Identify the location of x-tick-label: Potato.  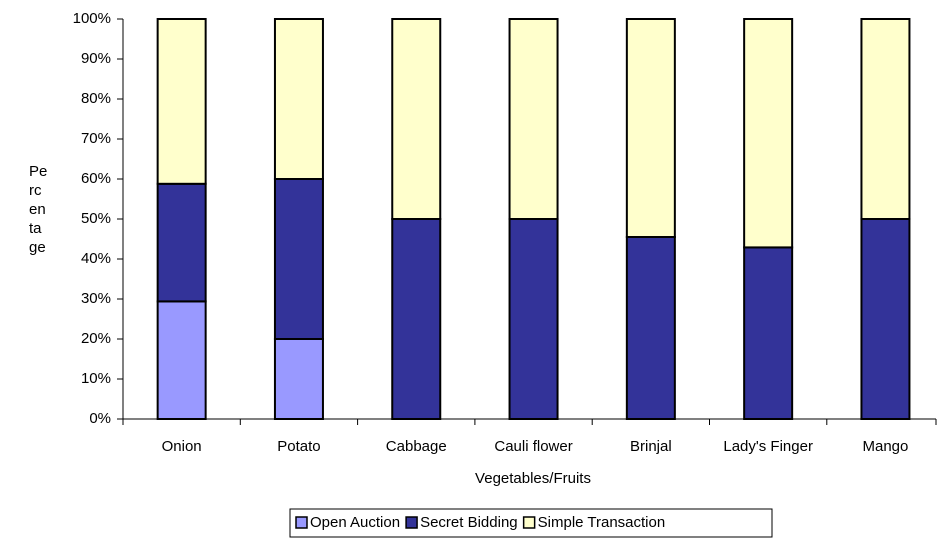
(298, 446).